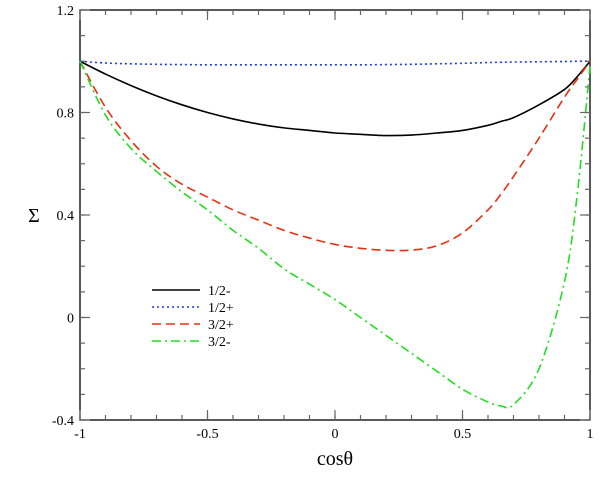 Image resolution: width=600 pixels, height=500 pixels. Describe the element at coordinates (221, 308) in the screenshot. I see `legend-label: 1/2+` at that location.